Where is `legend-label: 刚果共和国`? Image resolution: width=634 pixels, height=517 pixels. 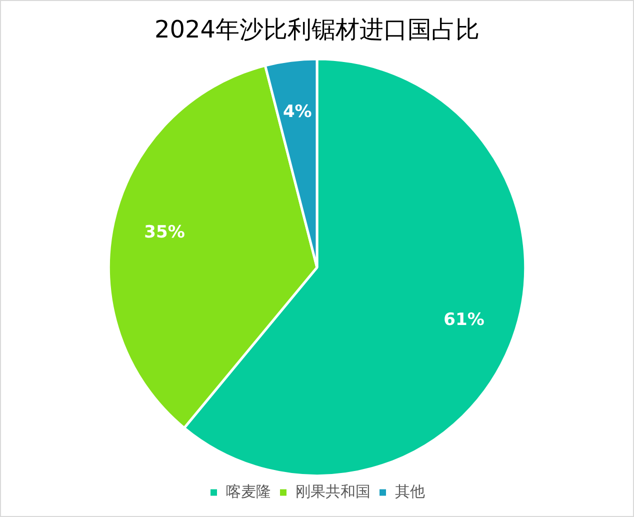
legend-label: 刚果共和国 is located at coordinates (332, 491).